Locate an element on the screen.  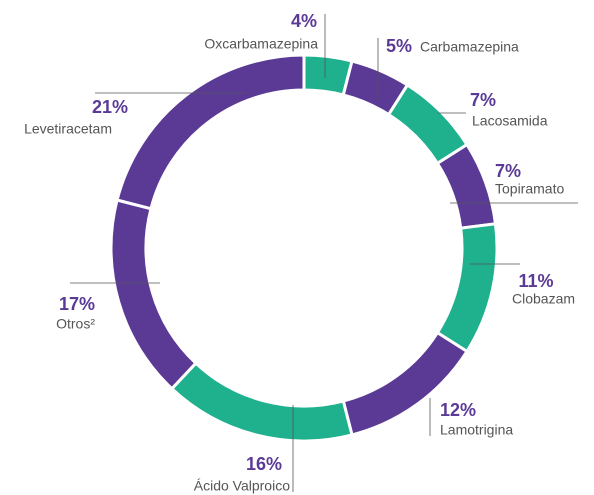
value-label: 11% is located at coordinates (535, 281).